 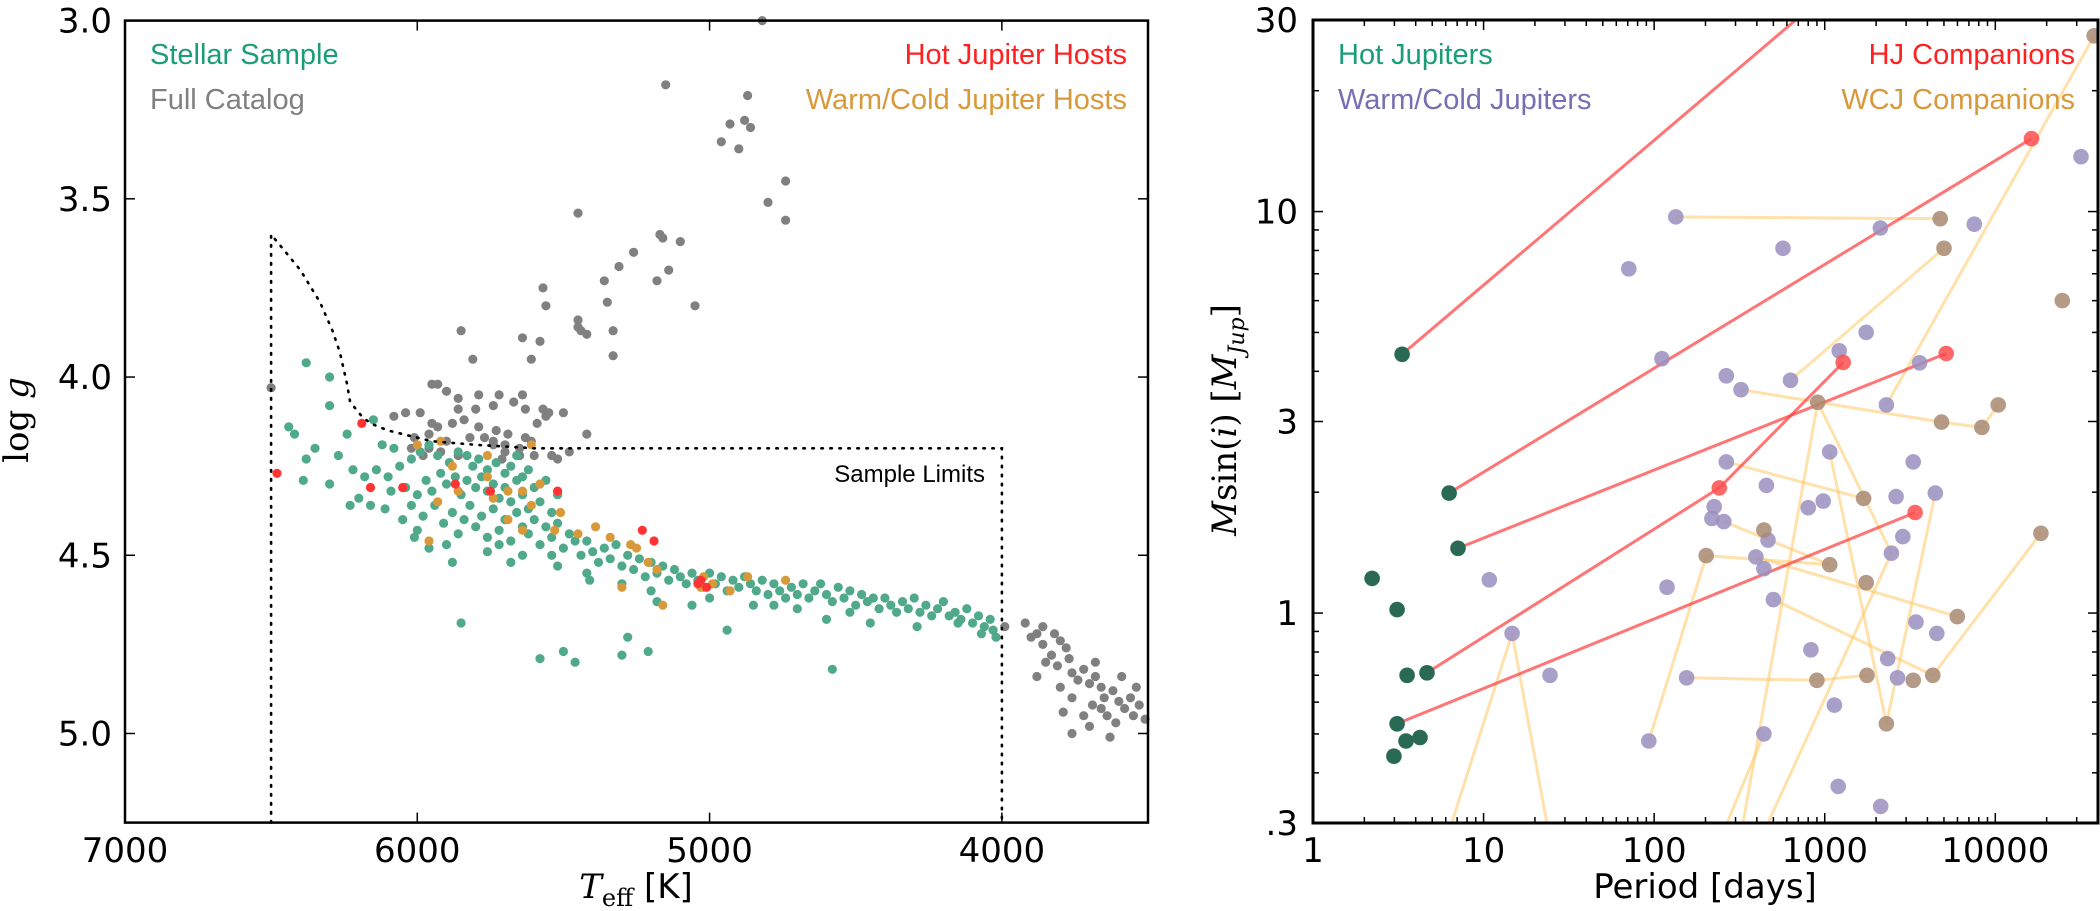 I want to click on right-x-tick-label: 10000, so click(x=1995, y=851).